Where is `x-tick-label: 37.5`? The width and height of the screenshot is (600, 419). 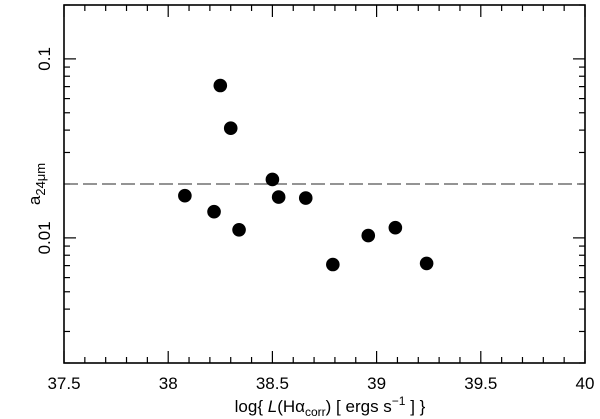 x-tick-label: 37.5 is located at coordinates (63, 383).